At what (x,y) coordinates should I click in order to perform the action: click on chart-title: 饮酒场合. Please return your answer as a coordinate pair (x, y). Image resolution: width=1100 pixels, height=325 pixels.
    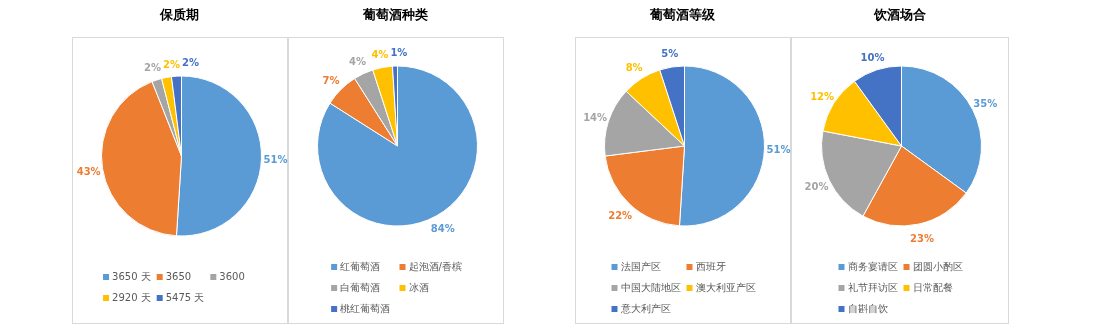
    Looking at the image, I should click on (899, 14).